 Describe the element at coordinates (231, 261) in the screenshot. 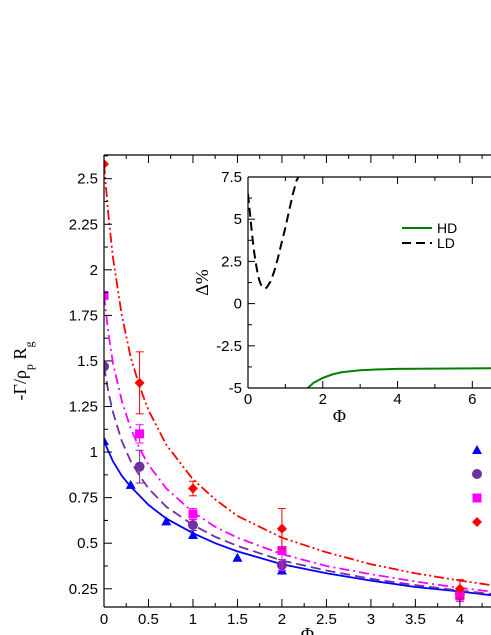

I see `inset-y-tick-label: 2.5` at that location.